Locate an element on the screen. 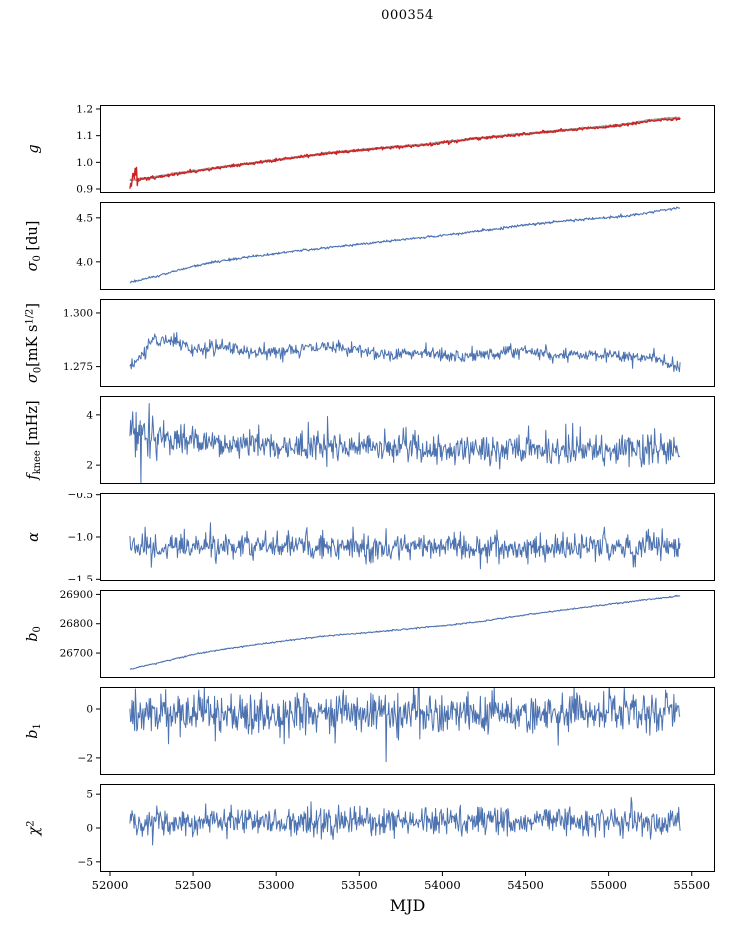 The width and height of the screenshot is (729, 944). panel-b0: b0 26700 26800 26900 is located at coordinates (364, 634).